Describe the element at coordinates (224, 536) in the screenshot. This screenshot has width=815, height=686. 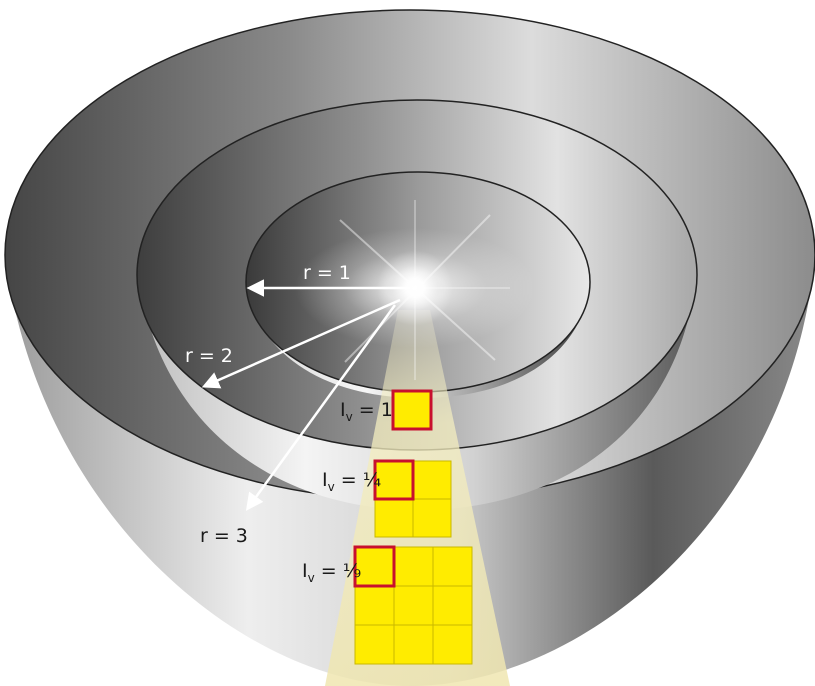
I see `radius-label-3: r = 3` at that location.